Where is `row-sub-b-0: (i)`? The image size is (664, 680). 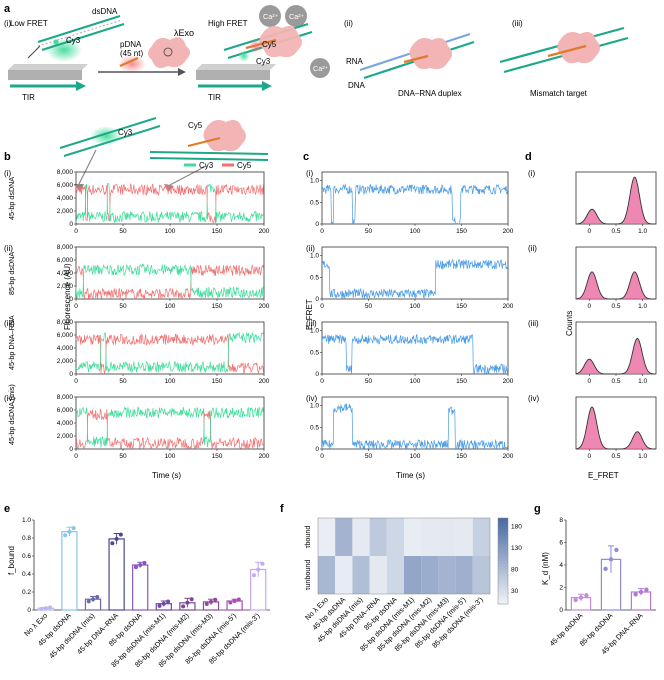
row-sub-b-0: (i) is located at coordinates (7, 173).